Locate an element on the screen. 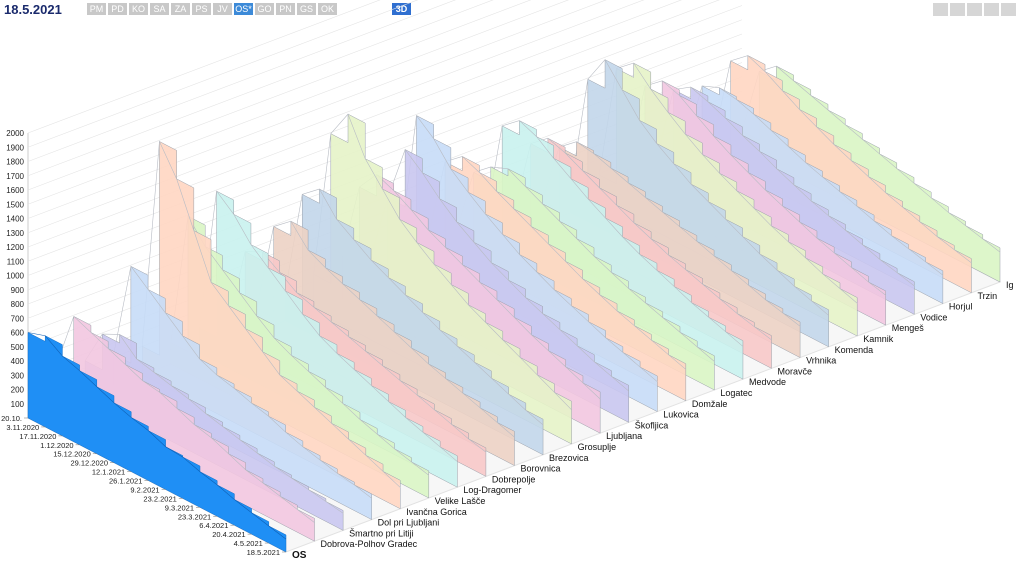  series-label: Dobrepolje is located at coordinates (514, 479).